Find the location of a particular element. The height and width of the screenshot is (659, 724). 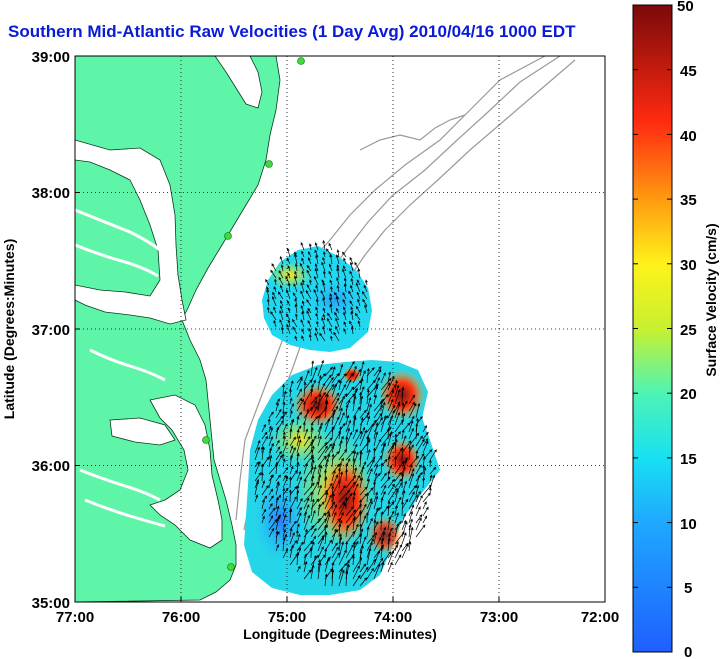

x-tick-label: 73:00 is located at coordinates (499, 617).